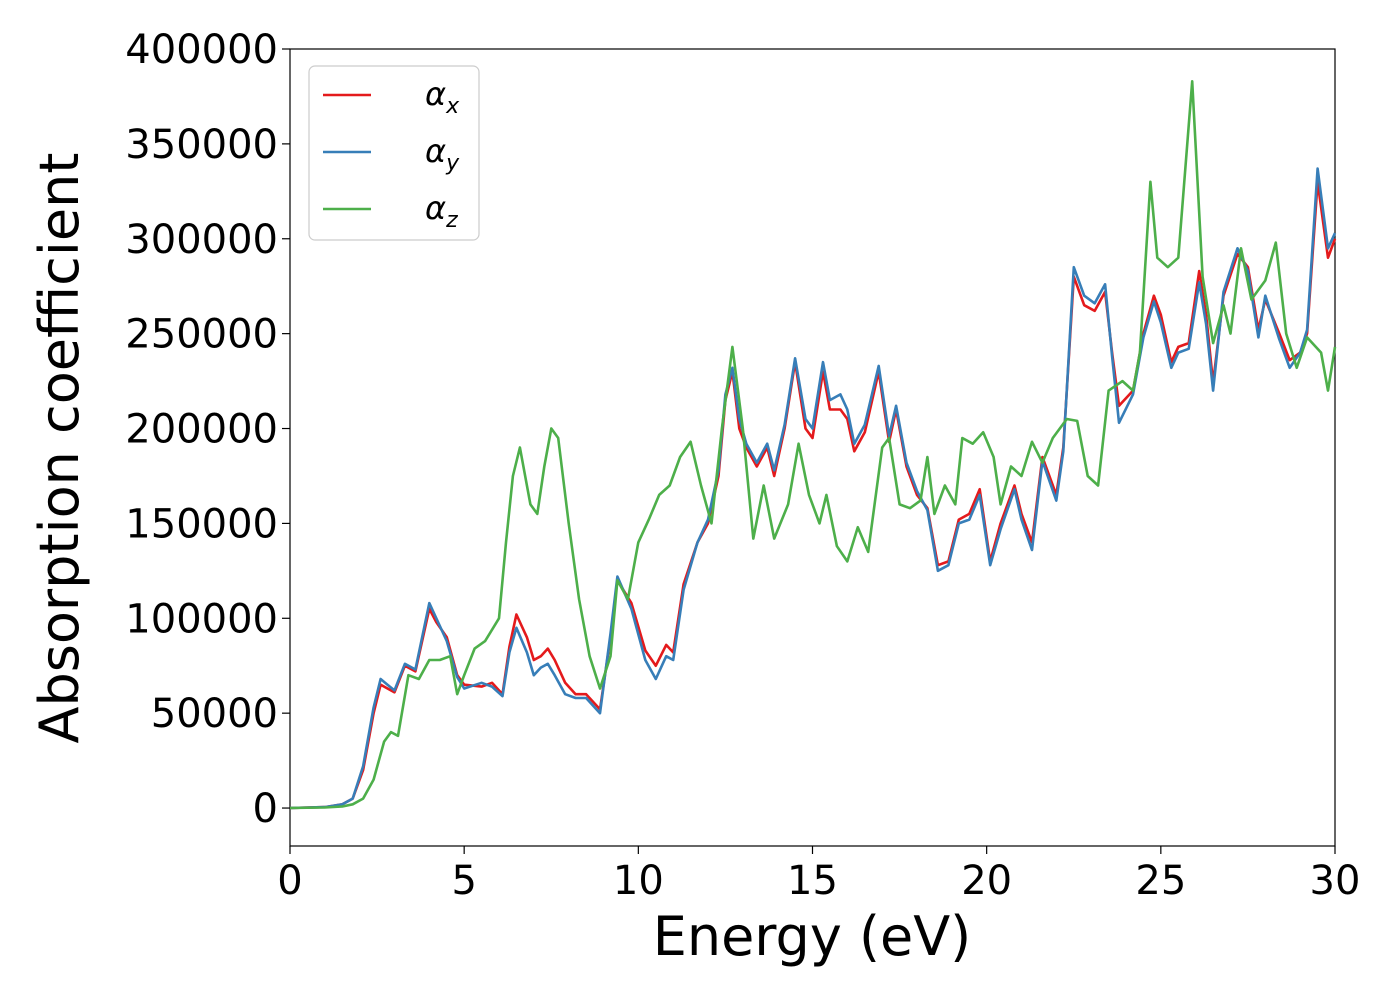 The width and height of the screenshot is (1400, 1000). What do you see at coordinates (201, 335) in the screenshot?
I see `y-tick-label: 250000` at bounding box center [201, 335].